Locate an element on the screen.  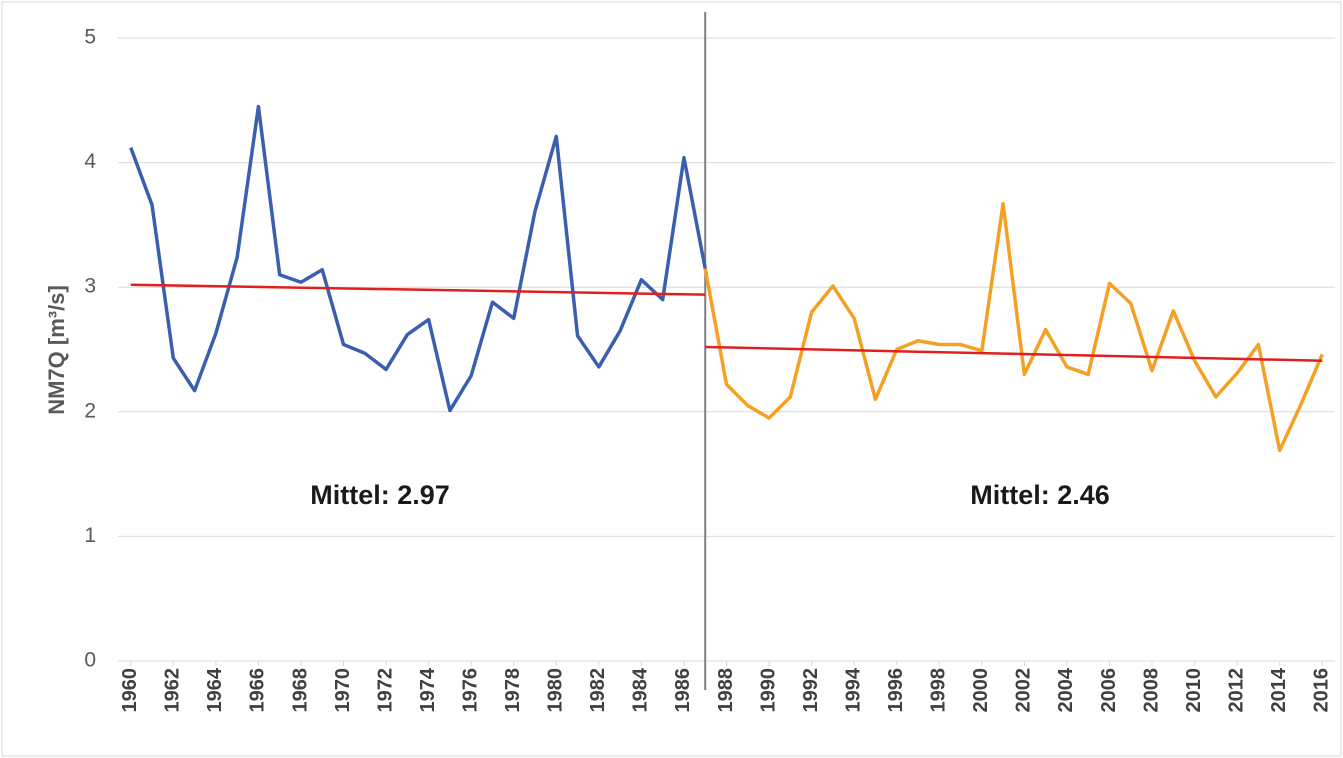
x-tick-label: 1974 is located at coordinates (428, 689).